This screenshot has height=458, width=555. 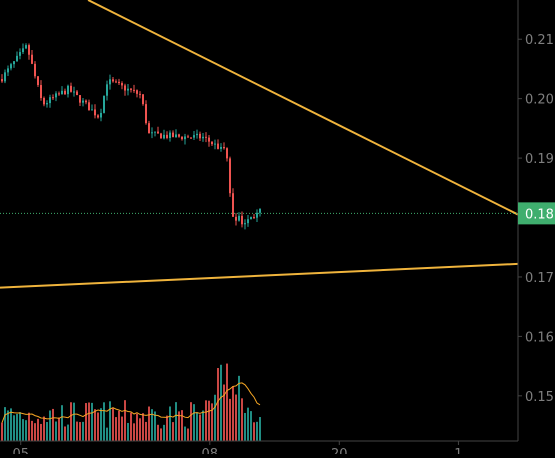 I want to click on time-tick-label: 08, so click(x=210, y=450).